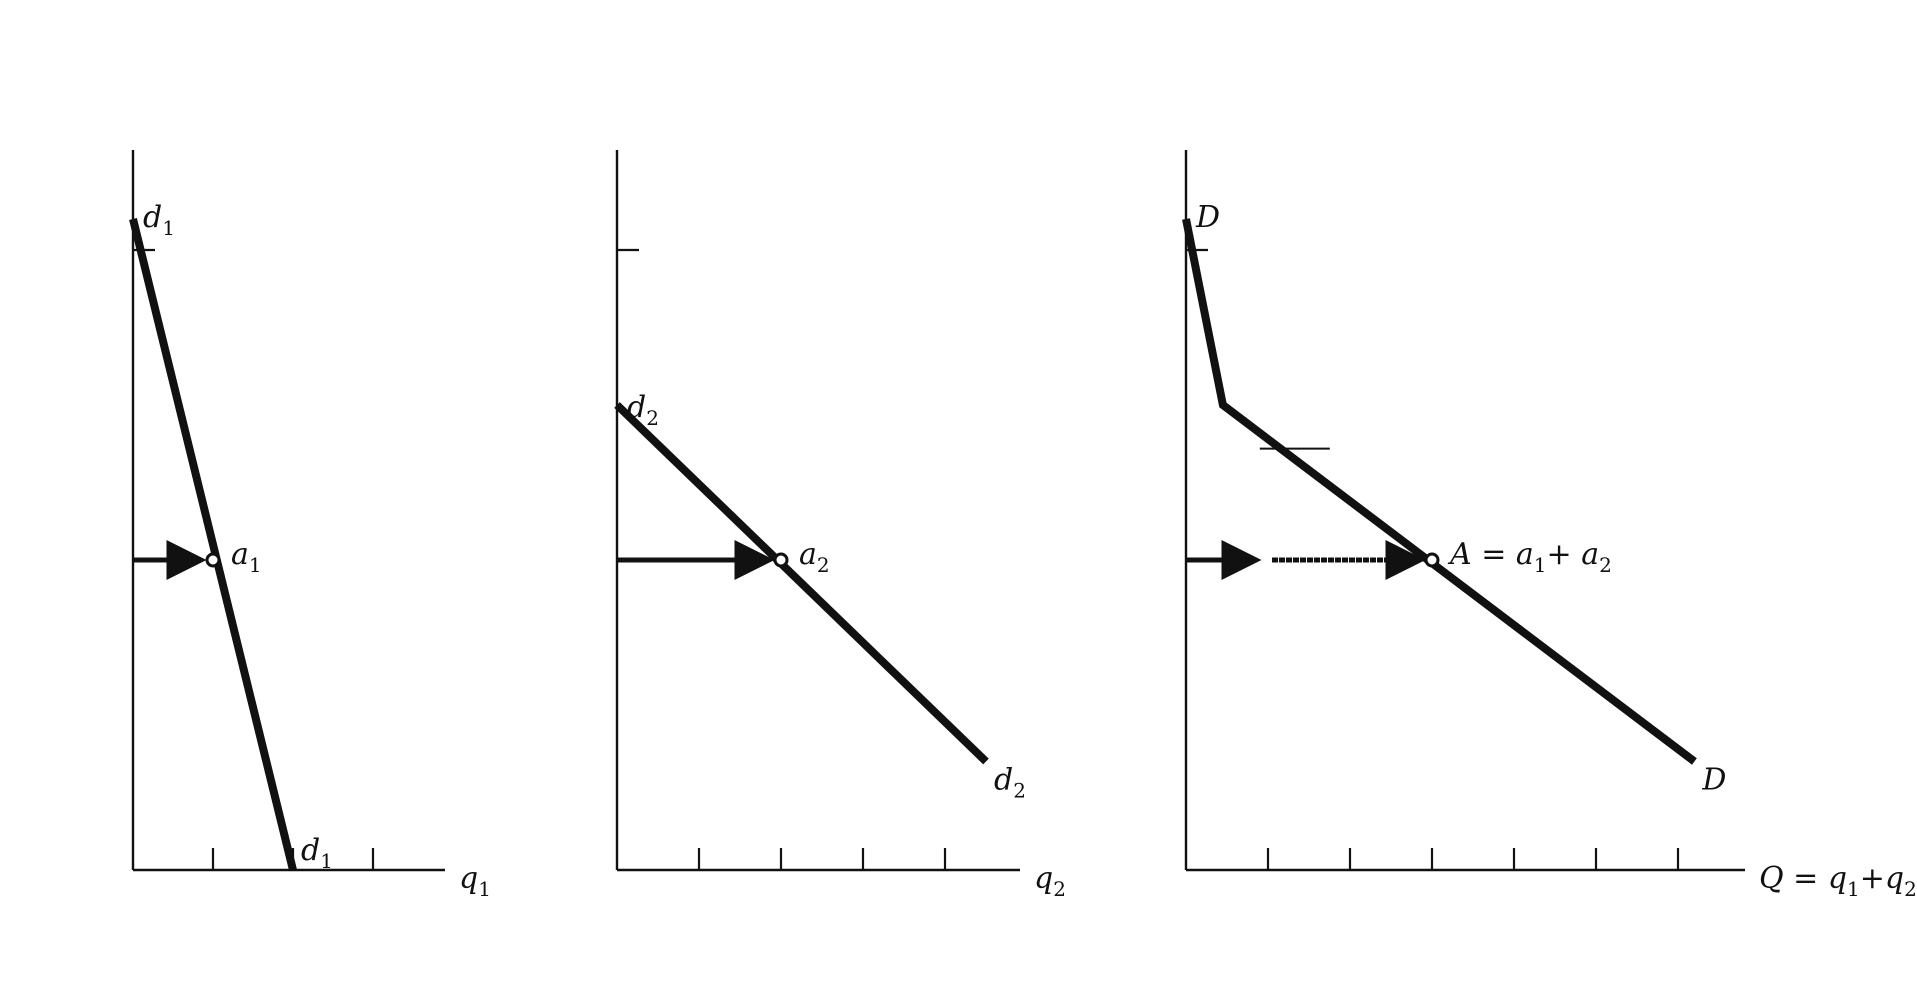 This screenshot has width=1917, height=982. I want to click on point-label: A = a1​+ a2​, so click(1529, 557).